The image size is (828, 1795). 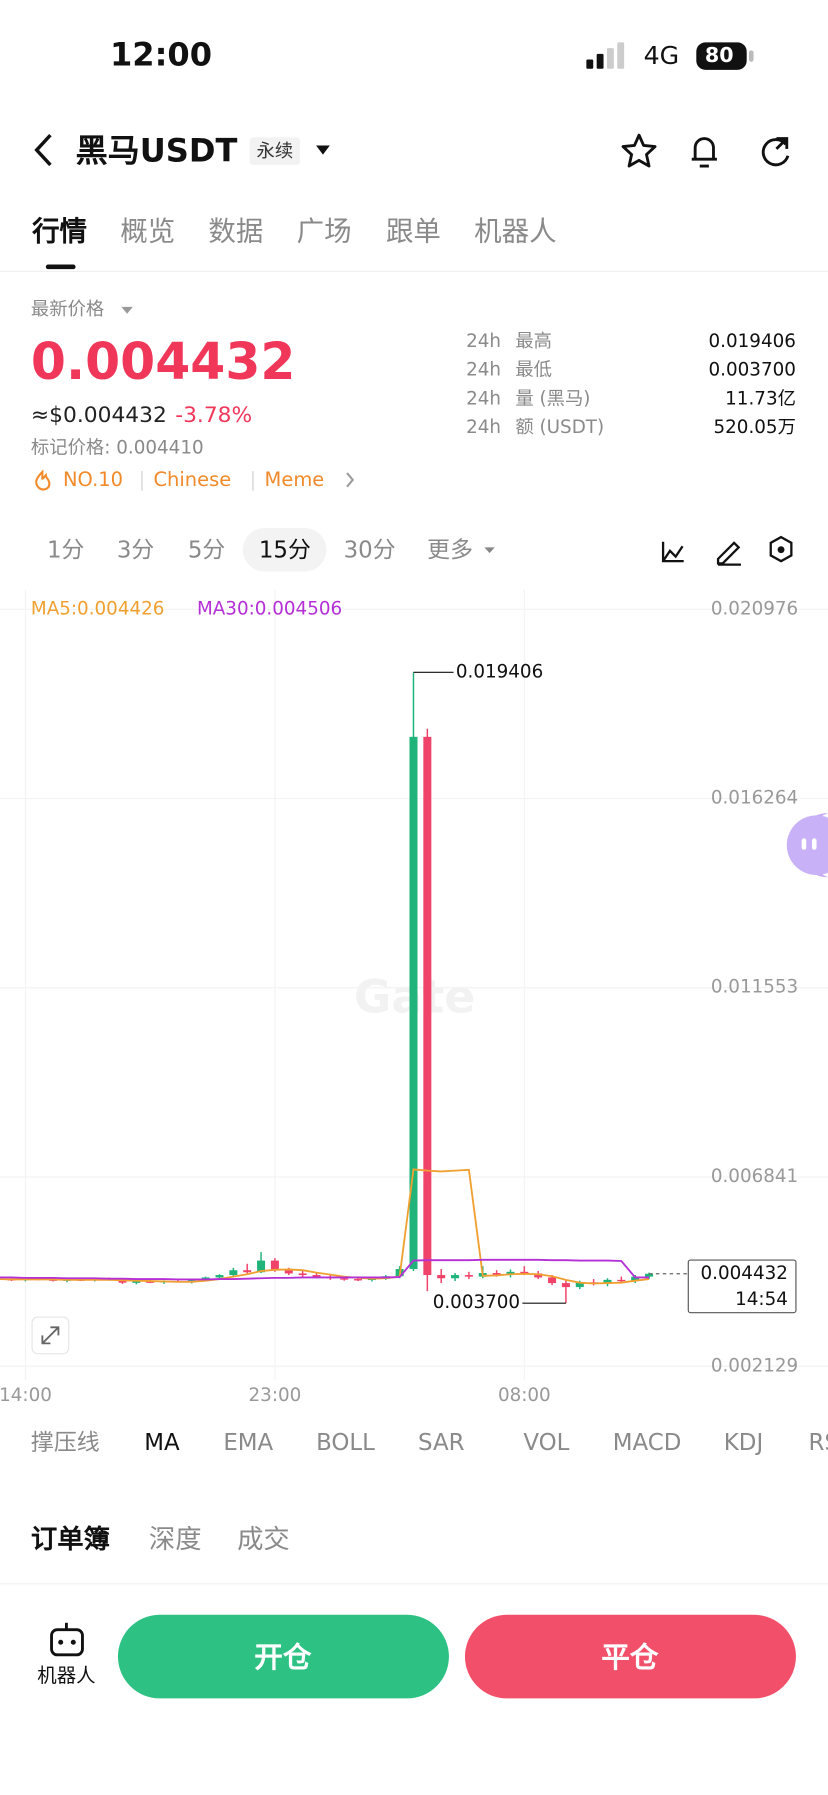 I want to click on indicator: VOL, so click(x=546, y=1442).